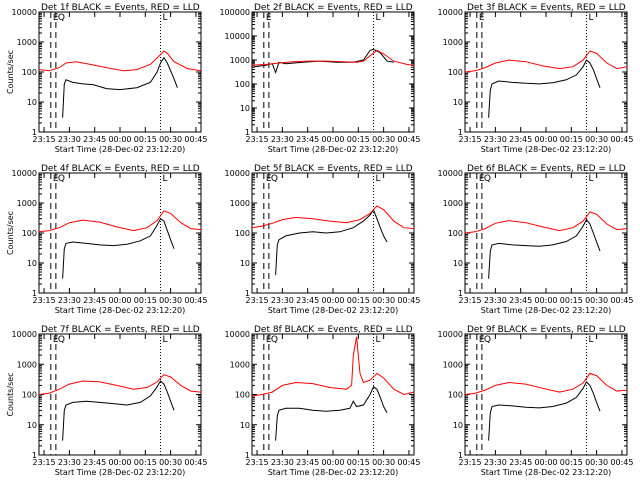 The width and height of the screenshot is (640, 480). Describe the element at coordinates (120, 169) in the screenshot. I see `panel-title: Det 4f BLACK = Events, RED = LLD` at that location.